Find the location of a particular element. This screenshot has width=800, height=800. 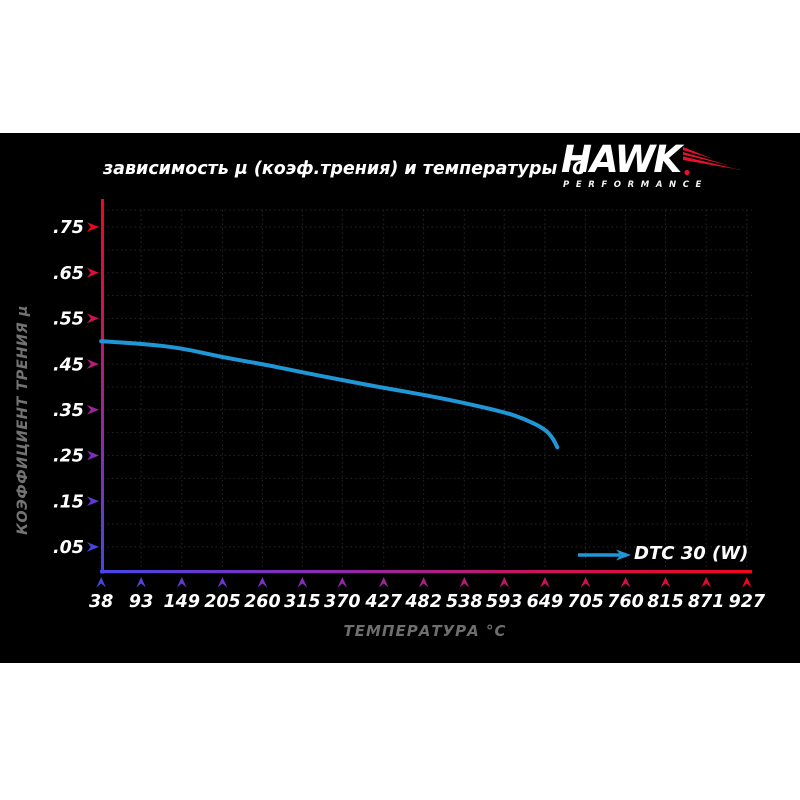

y-tick-label: .55 is located at coordinates (68, 320).